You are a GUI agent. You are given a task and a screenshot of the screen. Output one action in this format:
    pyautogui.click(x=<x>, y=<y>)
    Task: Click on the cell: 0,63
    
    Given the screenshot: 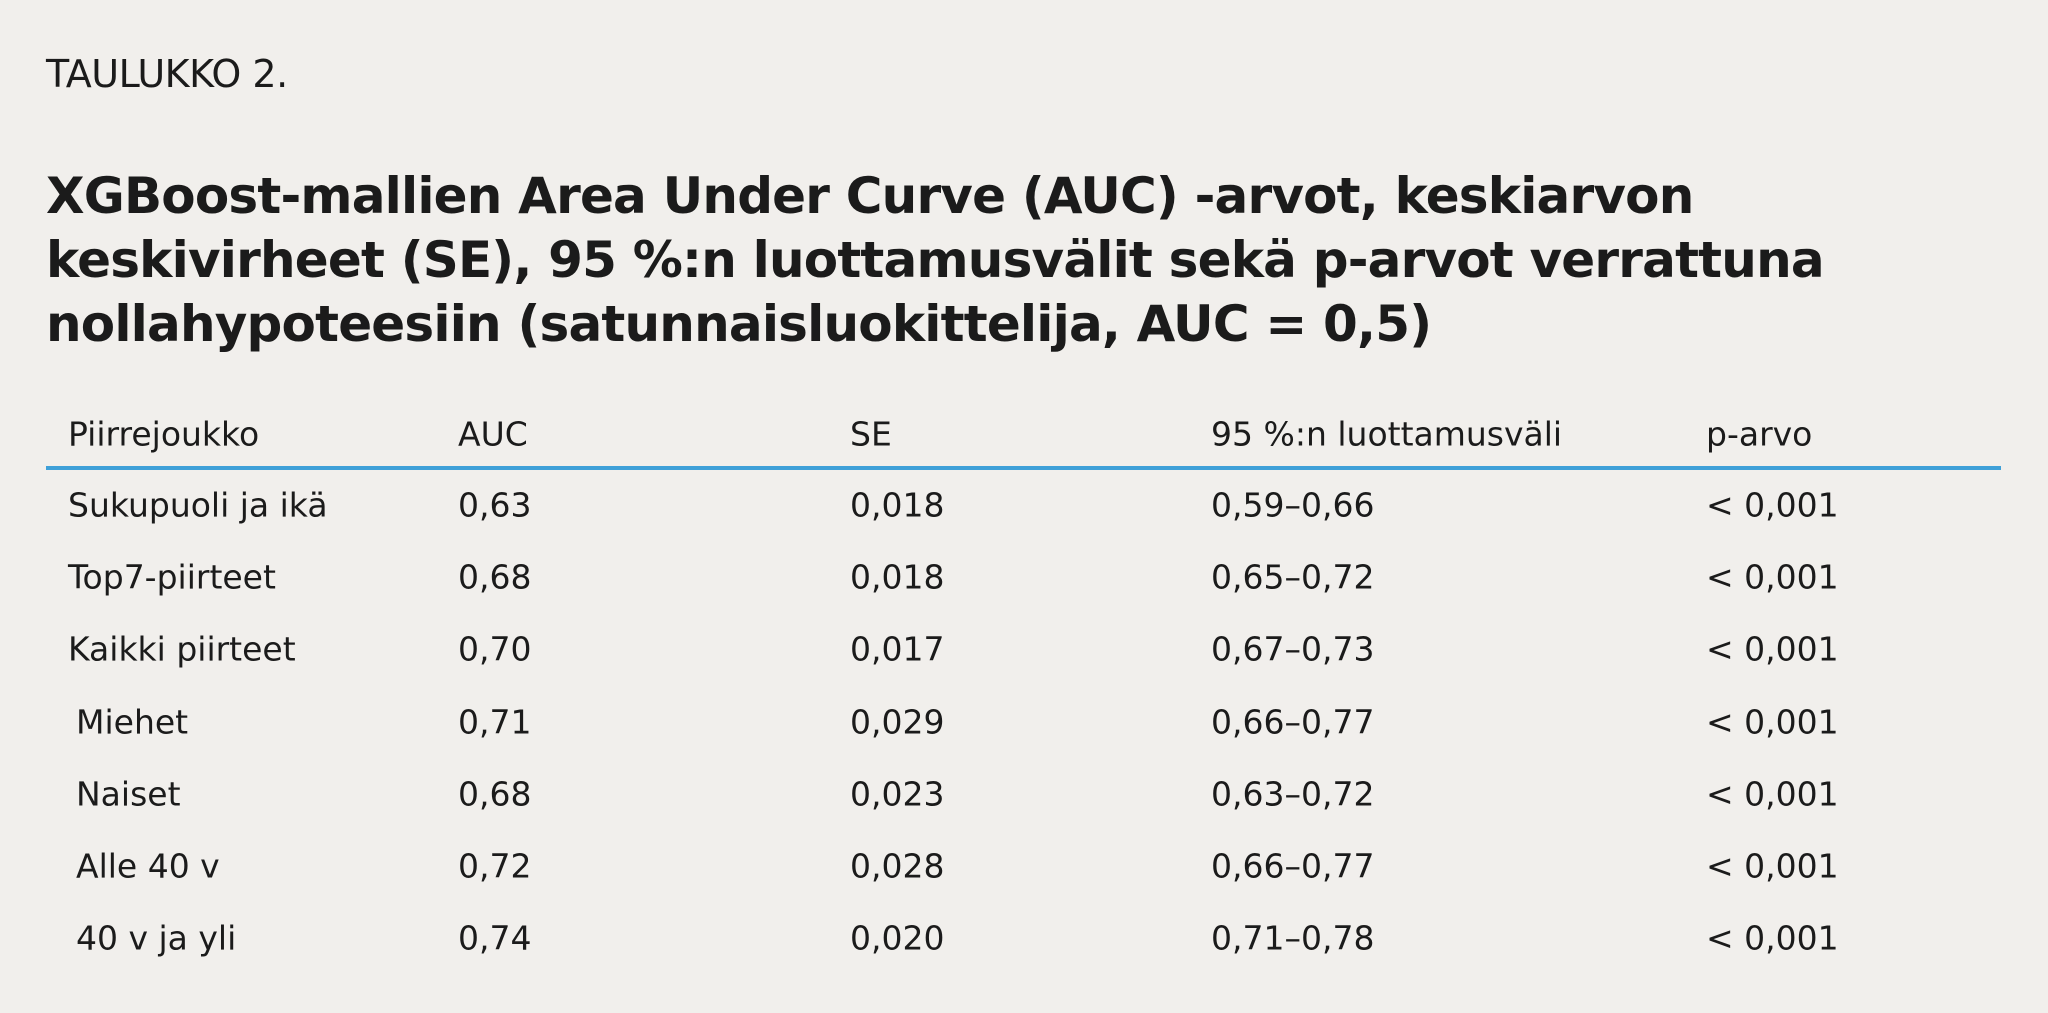 What is the action you would take?
    pyautogui.click(x=495, y=505)
    